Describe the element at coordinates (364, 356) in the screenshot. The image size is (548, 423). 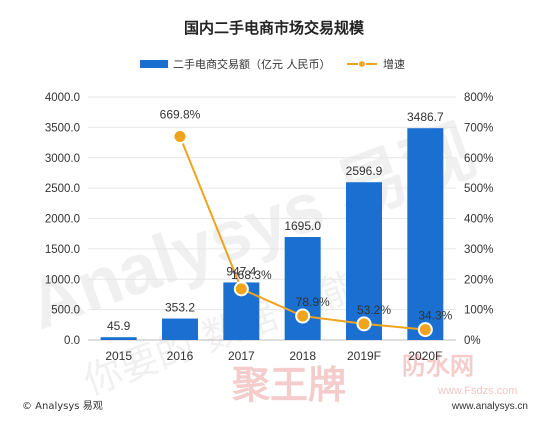
I see `x-tick-label: 2019F` at that location.